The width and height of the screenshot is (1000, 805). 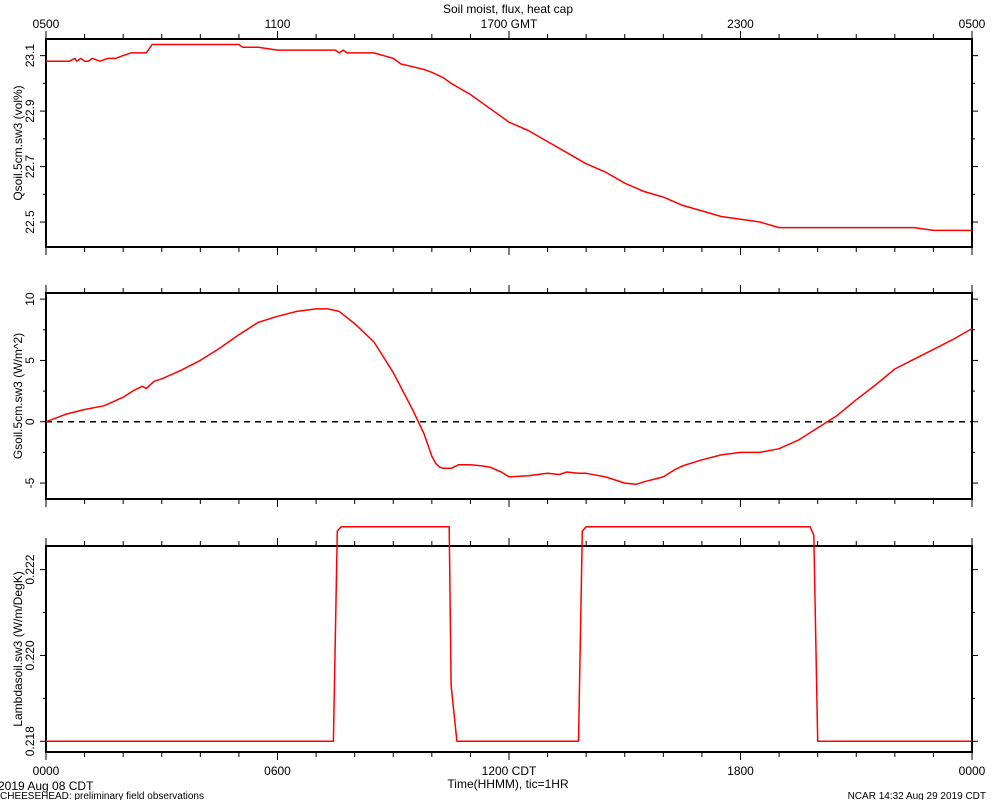 I want to click on y-tick-label: 0.218, so click(x=30, y=741).